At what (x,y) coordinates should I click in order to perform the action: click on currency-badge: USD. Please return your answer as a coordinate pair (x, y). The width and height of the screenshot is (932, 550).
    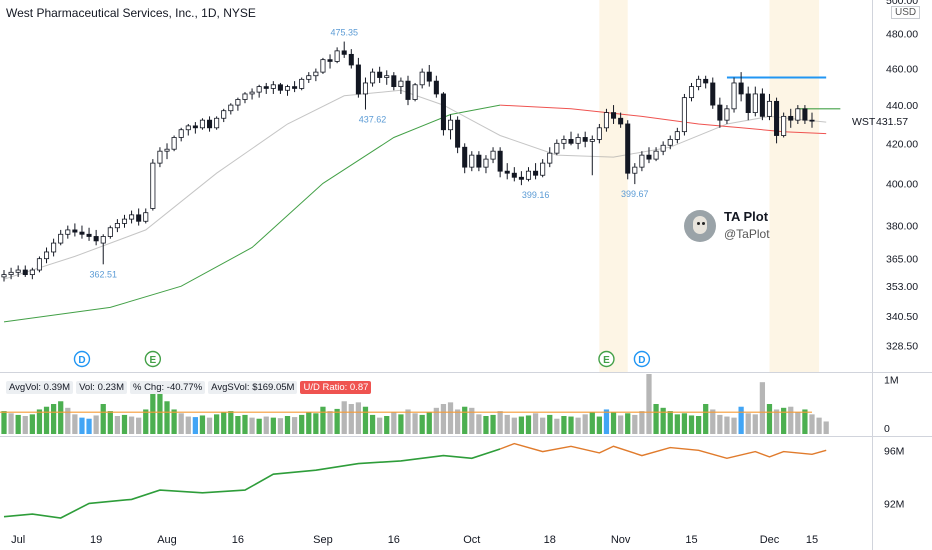
    Looking at the image, I should click on (906, 12).